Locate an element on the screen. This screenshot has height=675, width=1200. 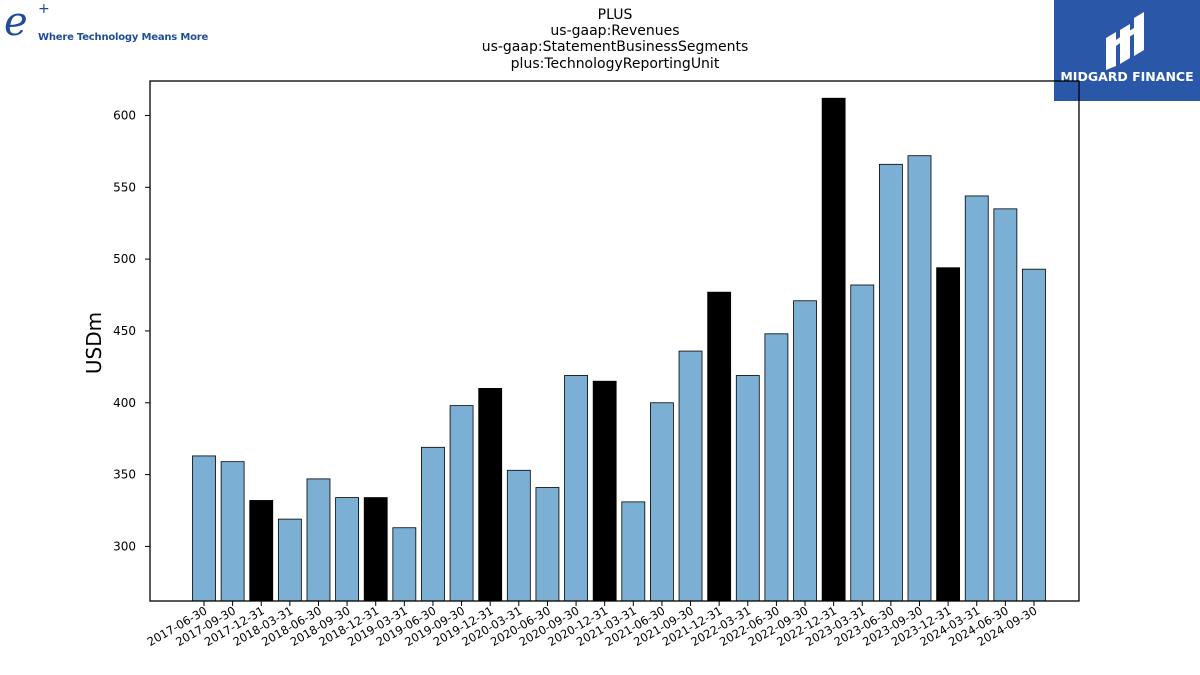
y-tick-label: 350 is located at coordinates (124, 475).